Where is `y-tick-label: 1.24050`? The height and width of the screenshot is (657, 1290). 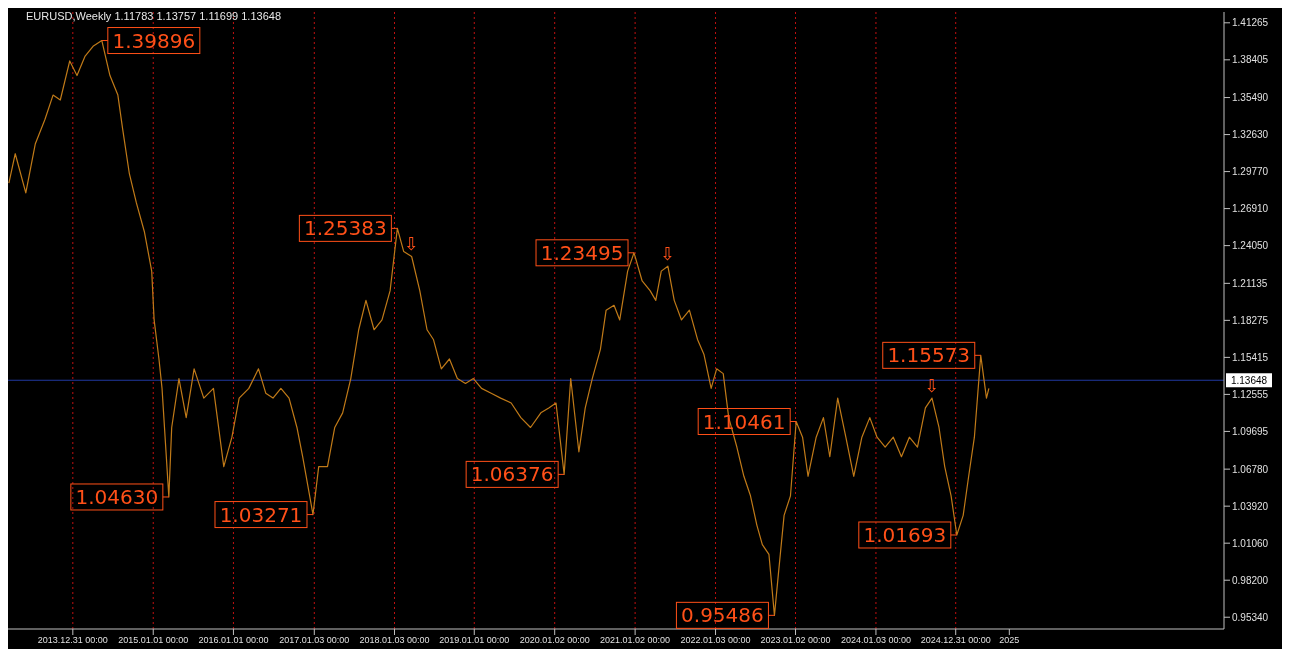 y-tick-label: 1.24050 is located at coordinates (1250, 246).